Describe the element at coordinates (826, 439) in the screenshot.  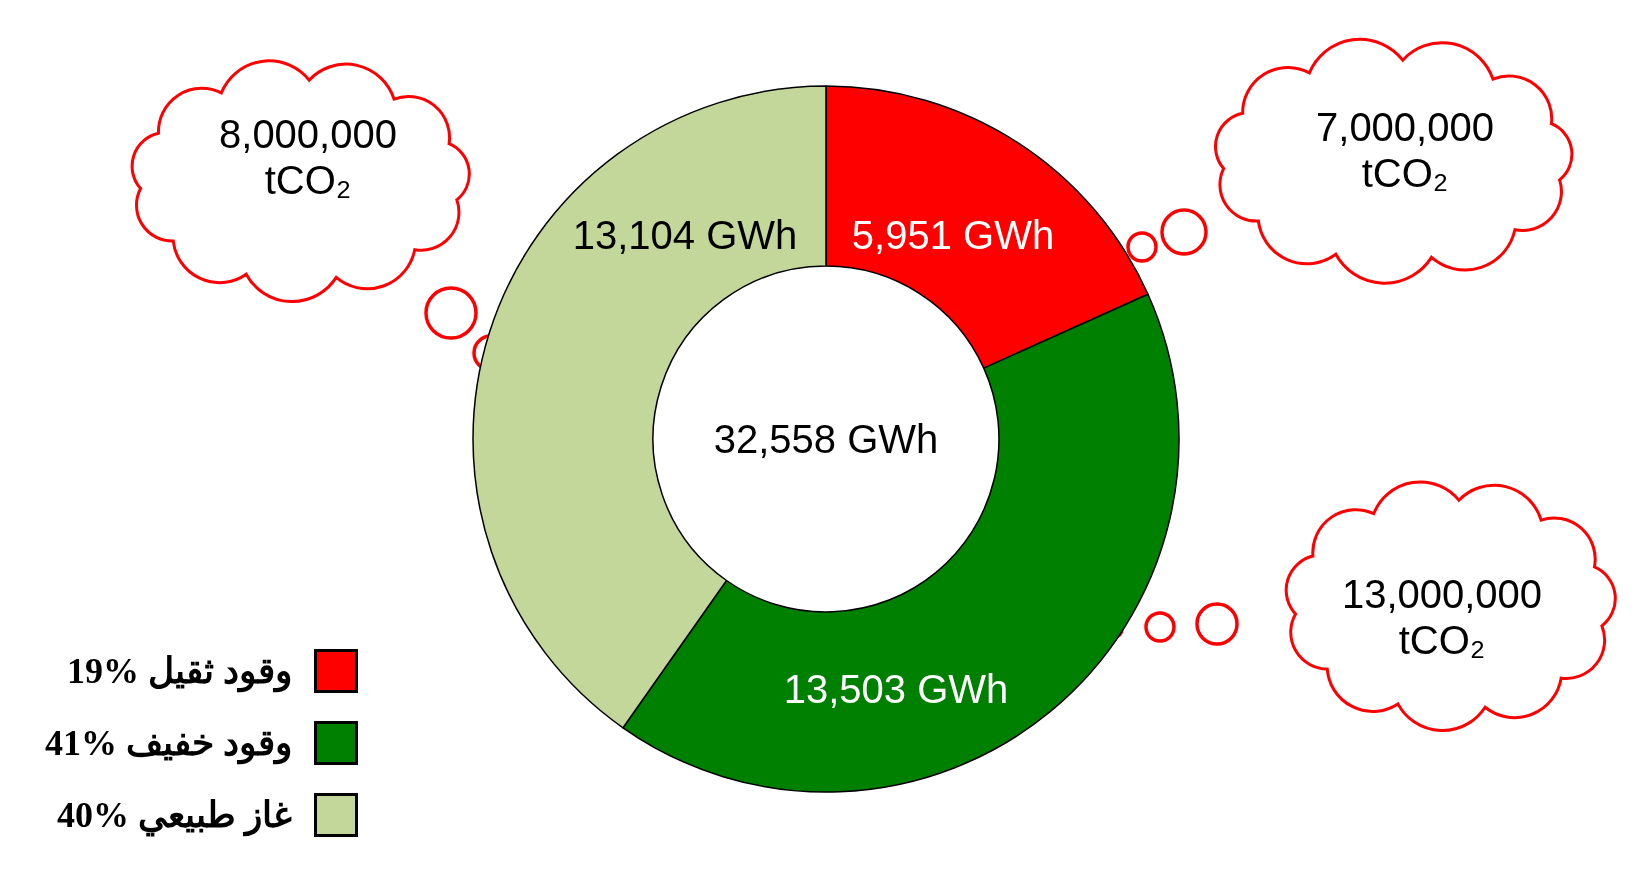
I see `text: 32,558 GWh` at that location.